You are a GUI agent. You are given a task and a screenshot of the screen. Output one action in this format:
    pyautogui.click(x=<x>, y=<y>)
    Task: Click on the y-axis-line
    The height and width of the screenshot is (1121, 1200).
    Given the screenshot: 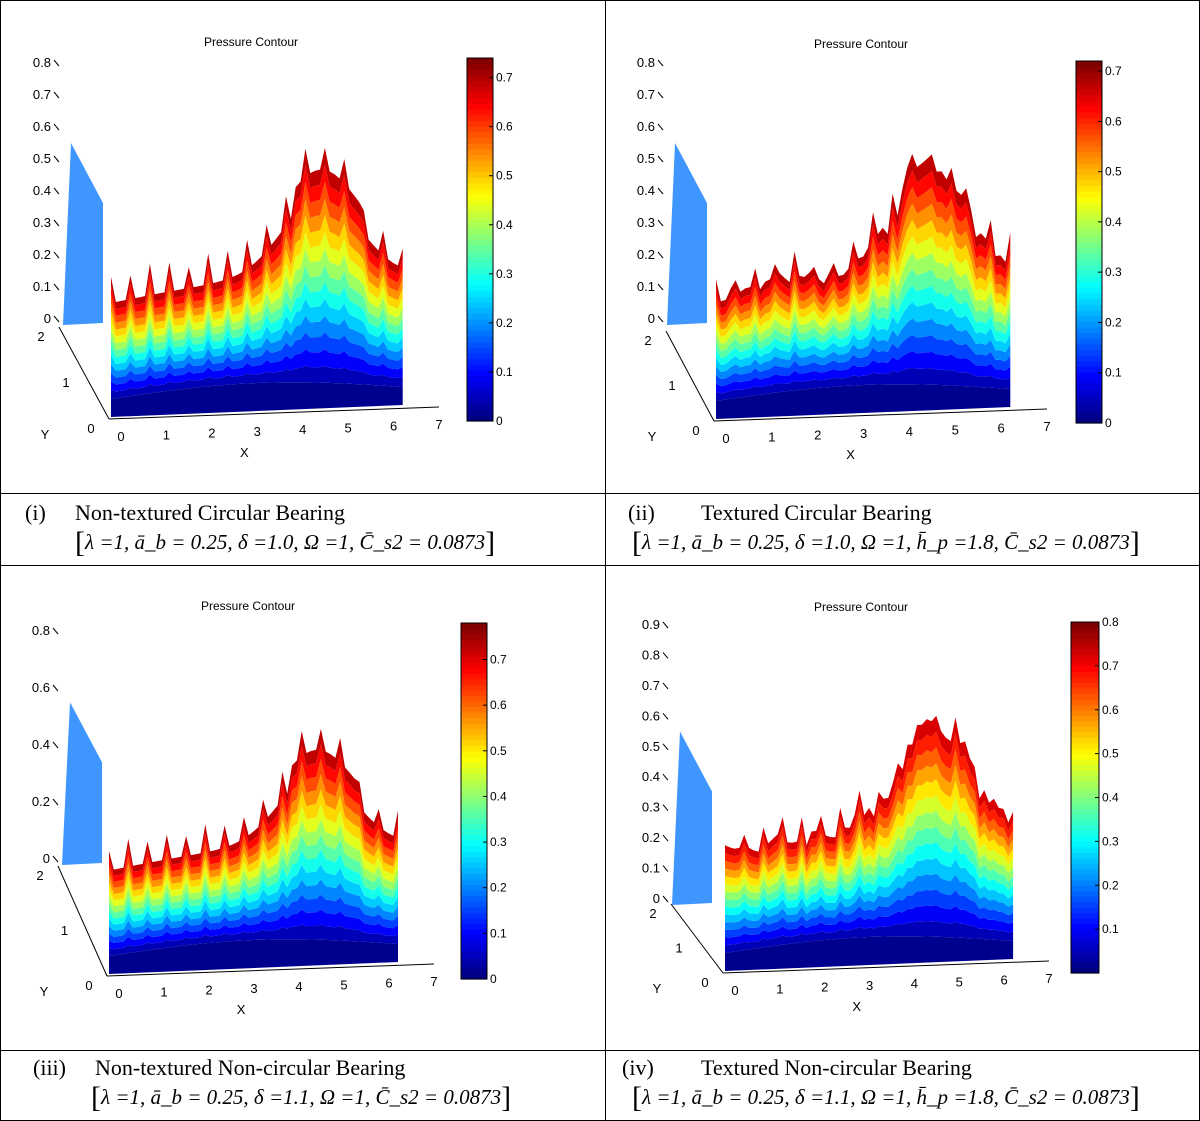 What is the action you would take?
    pyautogui.click(x=82, y=921)
    